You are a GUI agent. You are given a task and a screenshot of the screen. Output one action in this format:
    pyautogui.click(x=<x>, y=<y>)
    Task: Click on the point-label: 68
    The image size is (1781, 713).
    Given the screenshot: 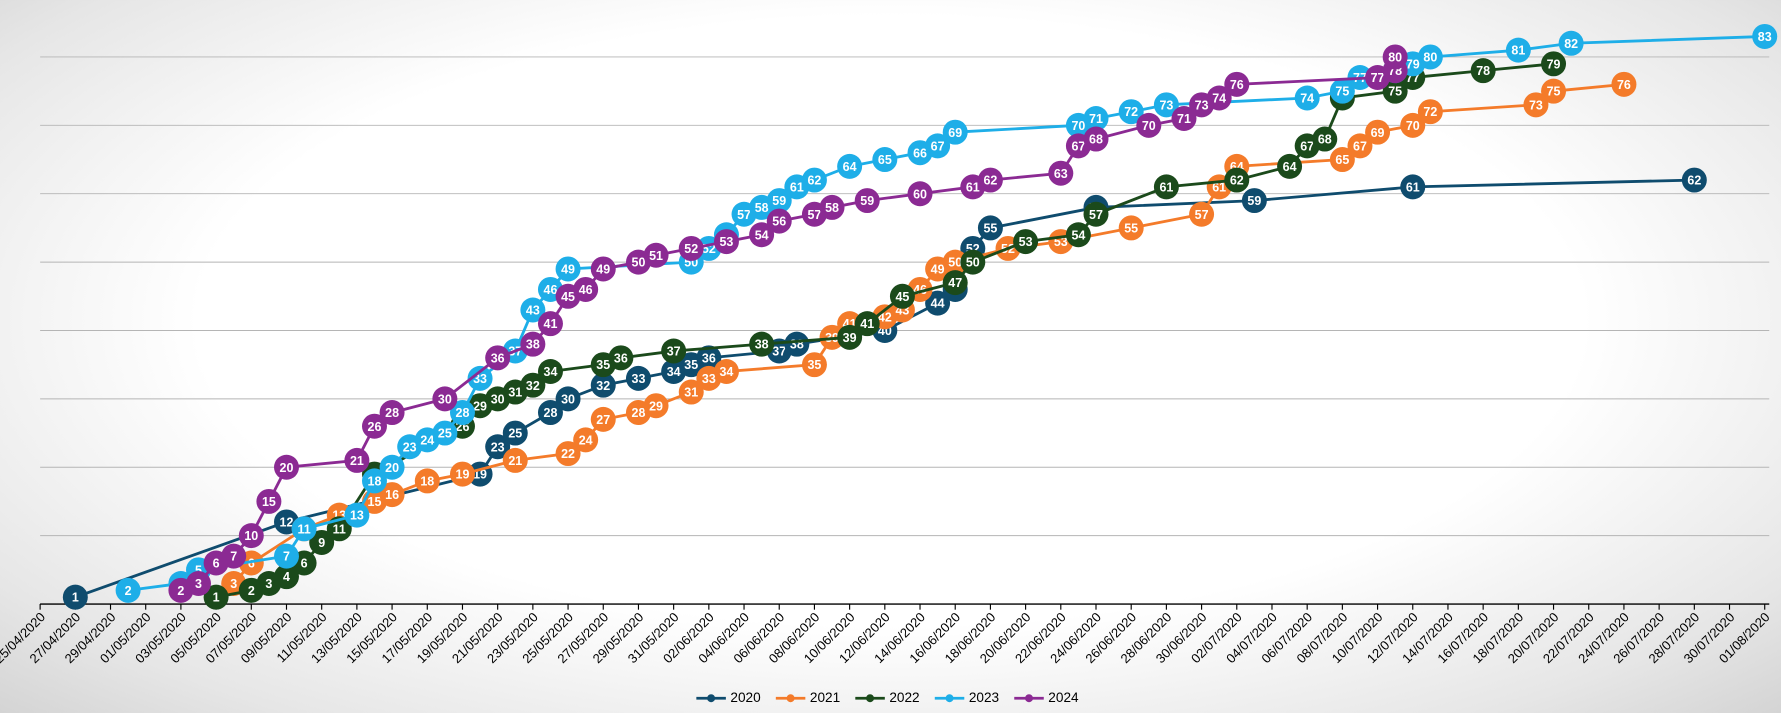 What is the action you would take?
    pyautogui.click(x=1325, y=140)
    